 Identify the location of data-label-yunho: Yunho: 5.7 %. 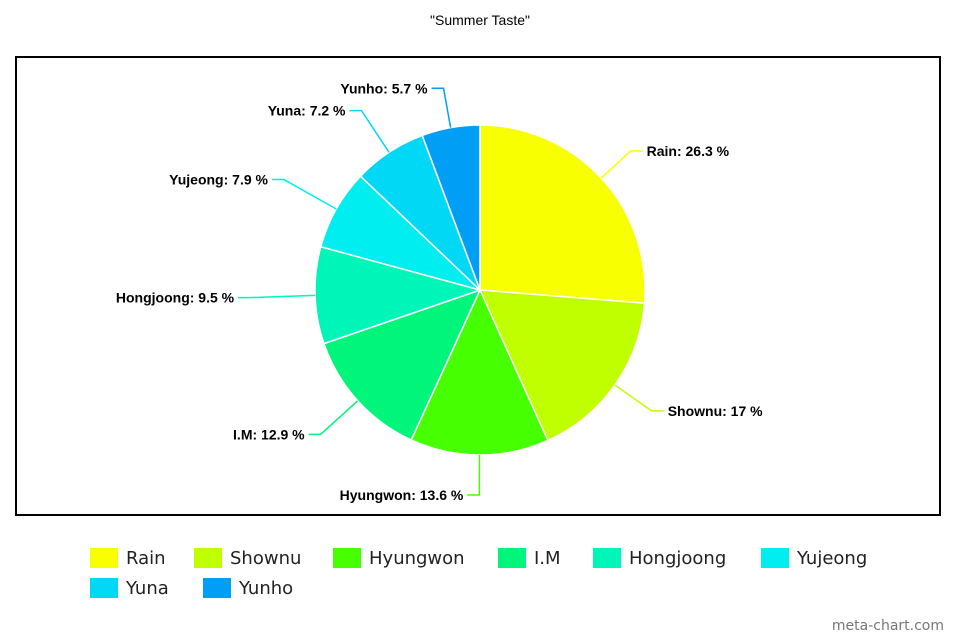
(384, 88).